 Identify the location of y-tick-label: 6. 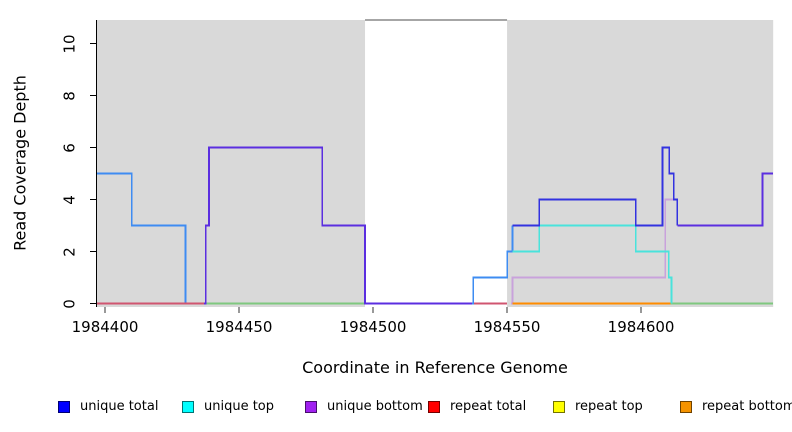
(69, 147).